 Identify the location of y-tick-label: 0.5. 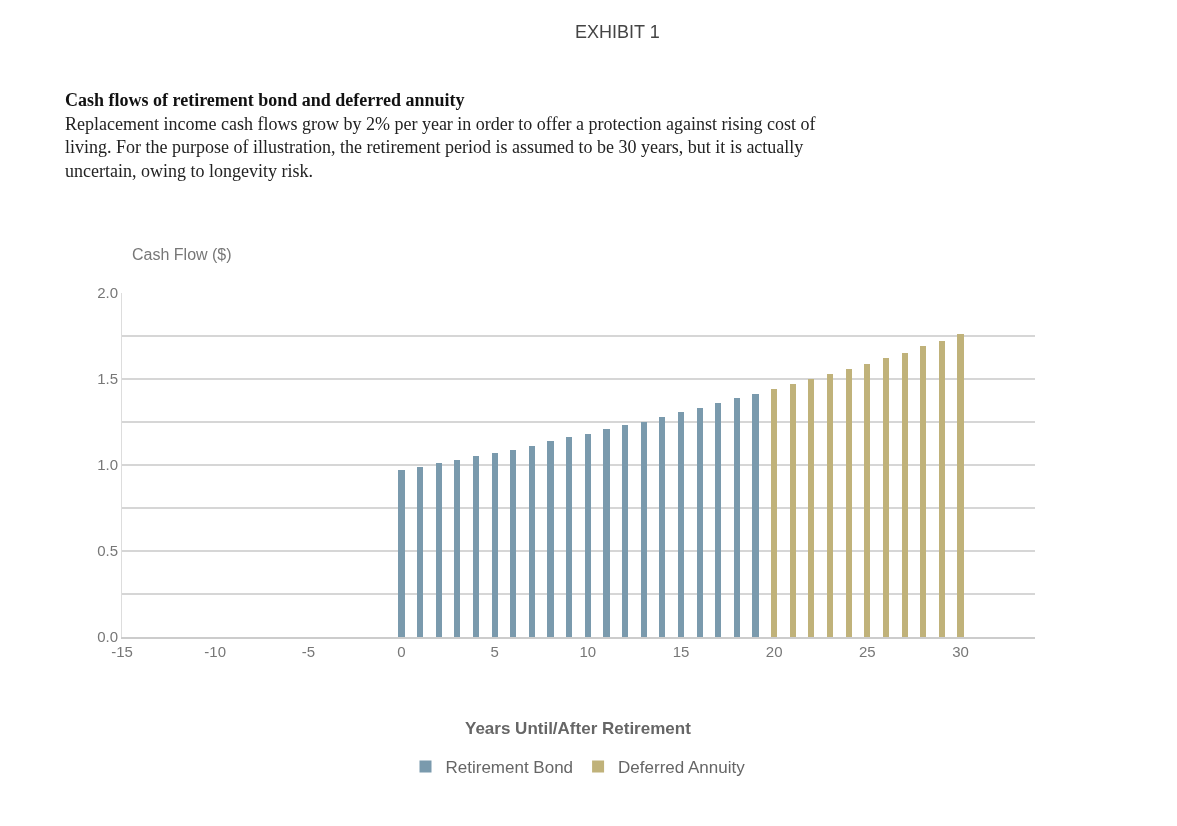
(107, 551).